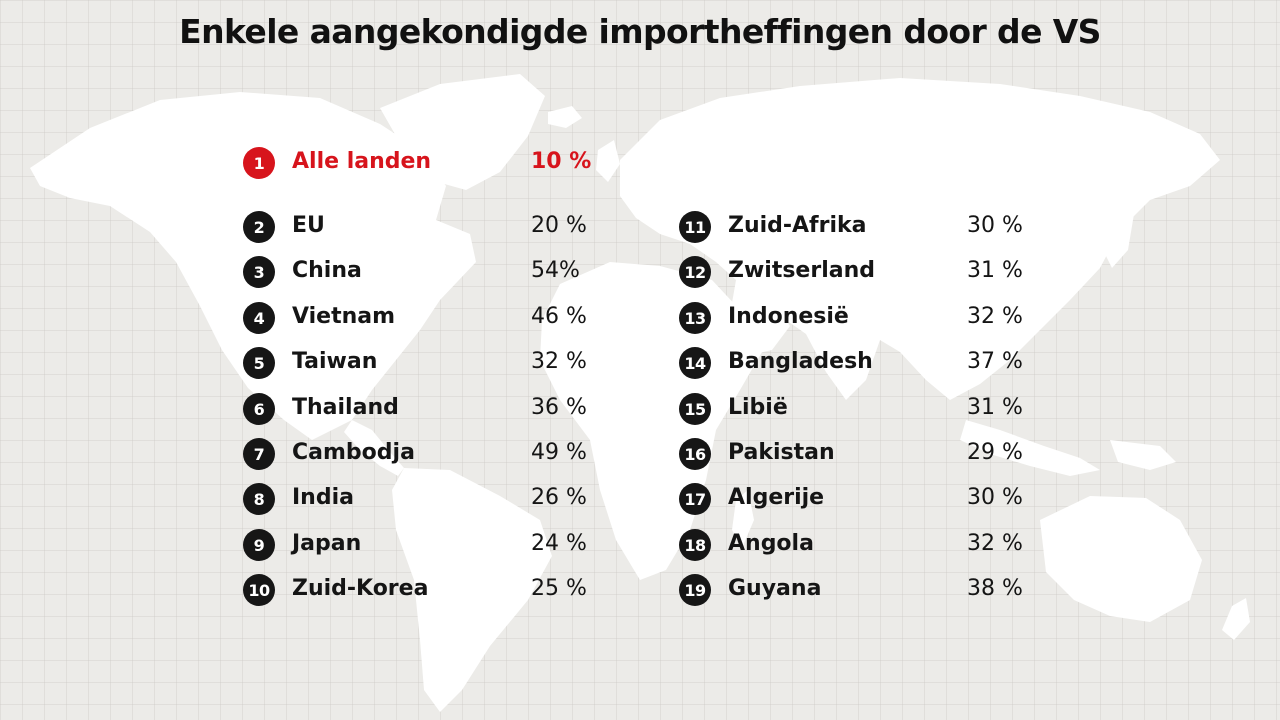 The width and height of the screenshot is (1280, 720). What do you see at coordinates (433, 227) in the screenshot?
I see `list-item: 2 EU 20 %` at bounding box center [433, 227].